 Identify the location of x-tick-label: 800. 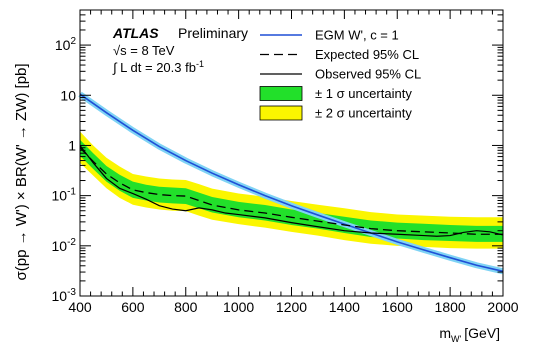
(186, 307).